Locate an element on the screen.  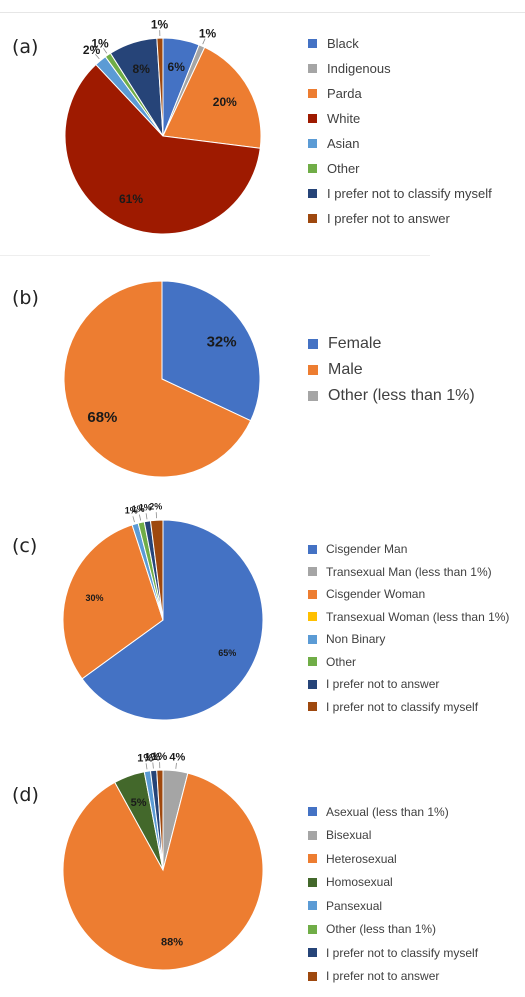
pie-slice-homosexual is located at coordinates (139, 821).